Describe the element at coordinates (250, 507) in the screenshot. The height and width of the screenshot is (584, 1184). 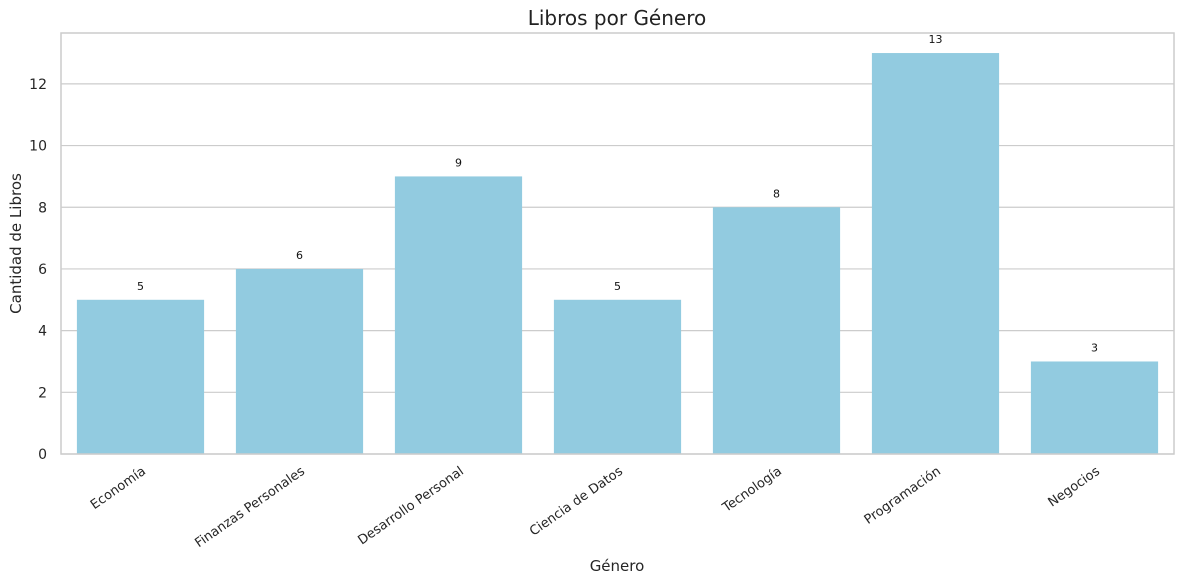
I see `x-tick-label: Finanzas Personales` at that location.